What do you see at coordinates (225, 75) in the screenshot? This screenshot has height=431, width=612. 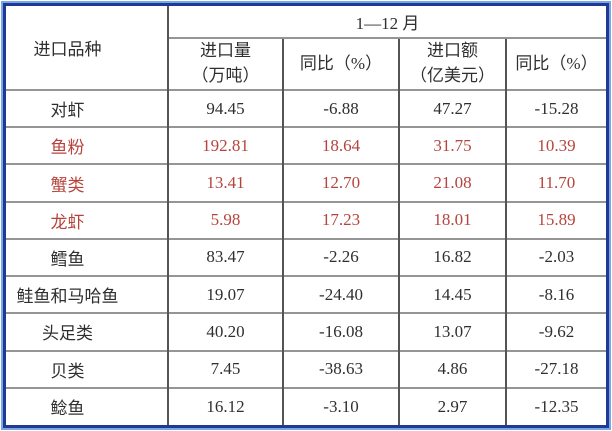 I see `column-header-line2: （万吨）` at bounding box center [225, 75].